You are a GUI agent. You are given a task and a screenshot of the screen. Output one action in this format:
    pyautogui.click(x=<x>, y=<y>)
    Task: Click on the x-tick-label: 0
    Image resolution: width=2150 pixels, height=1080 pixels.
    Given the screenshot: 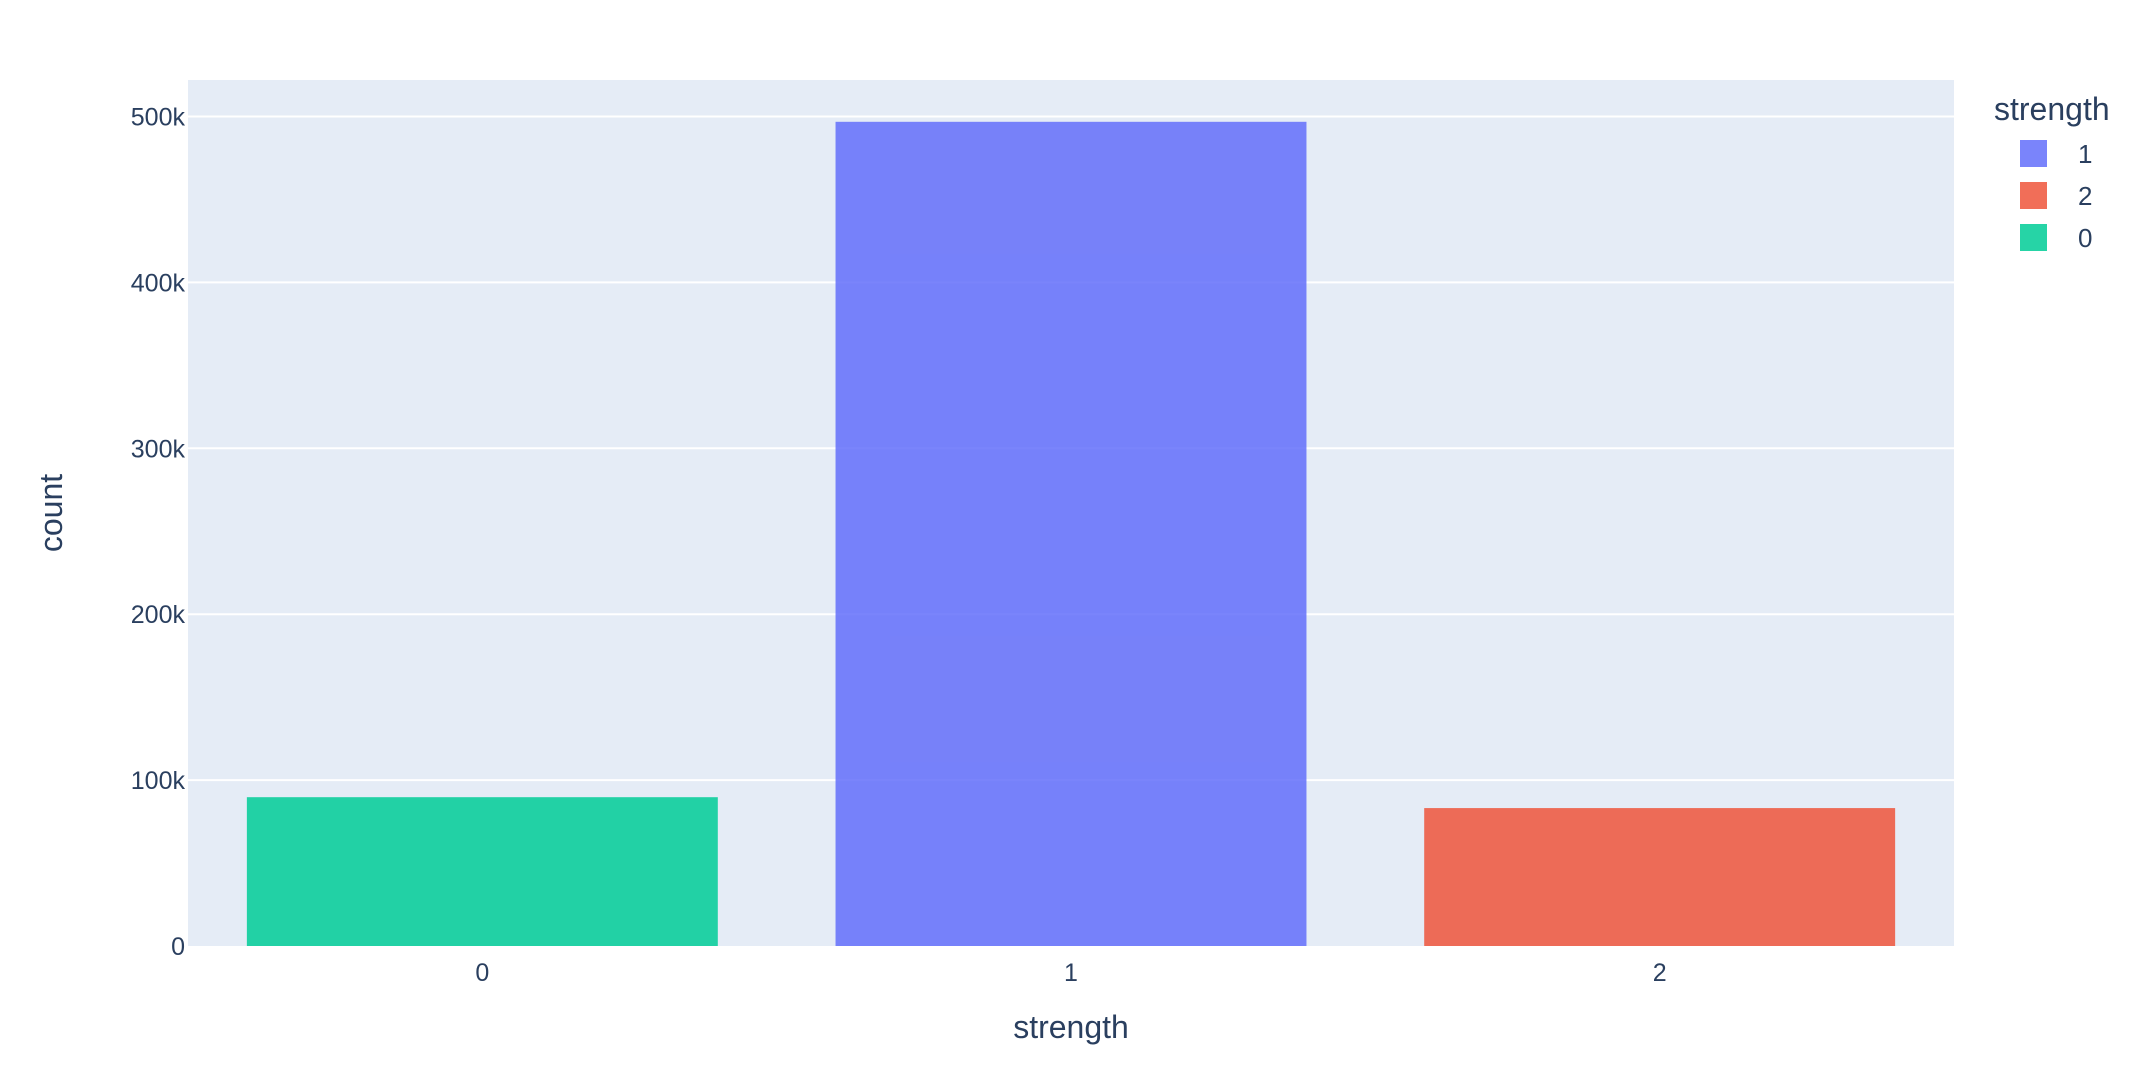 What is the action you would take?
    pyautogui.click(x=482, y=973)
    